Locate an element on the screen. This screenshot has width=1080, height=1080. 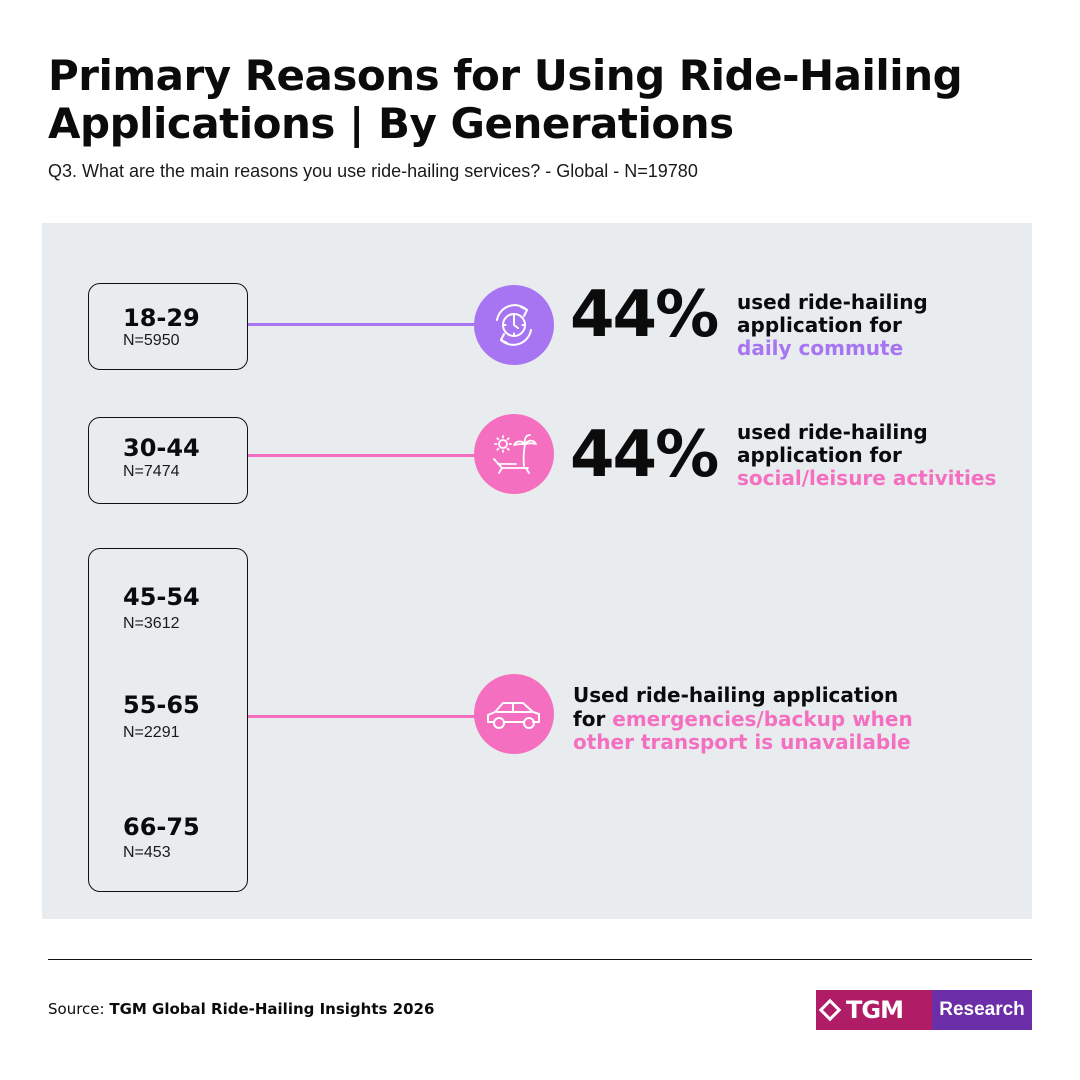
connector-line-emergency is located at coordinates (363, 716).